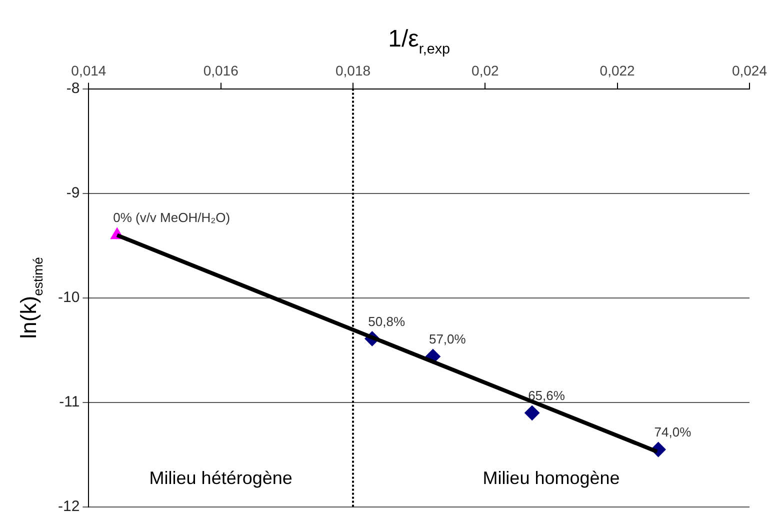 The width and height of the screenshot is (770, 519). I want to click on y-tick-label: -12, so click(69, 507).